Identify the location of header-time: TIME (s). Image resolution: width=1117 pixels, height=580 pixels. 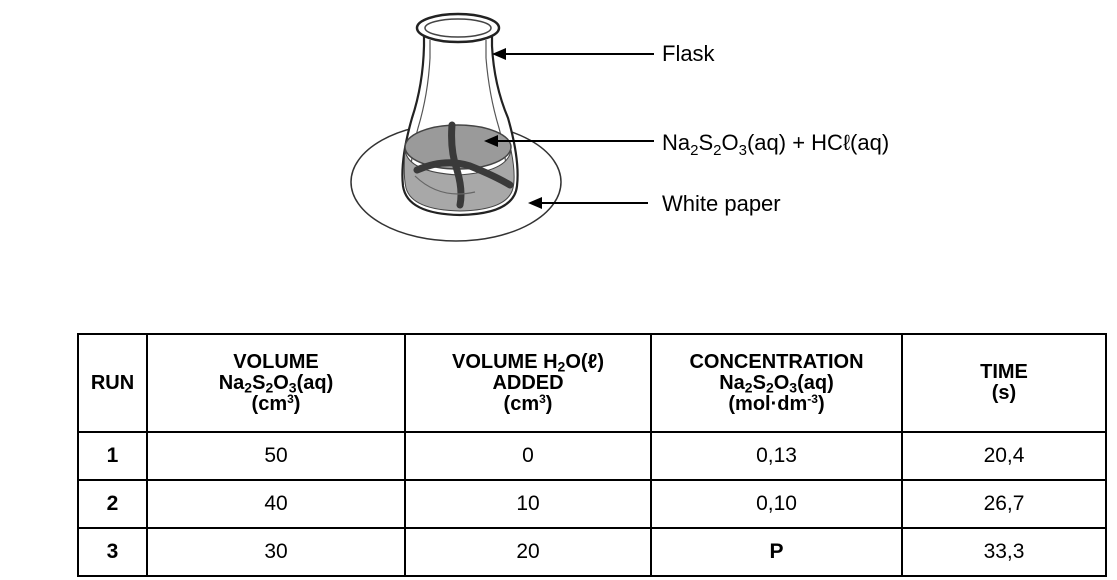
(1004, 383).